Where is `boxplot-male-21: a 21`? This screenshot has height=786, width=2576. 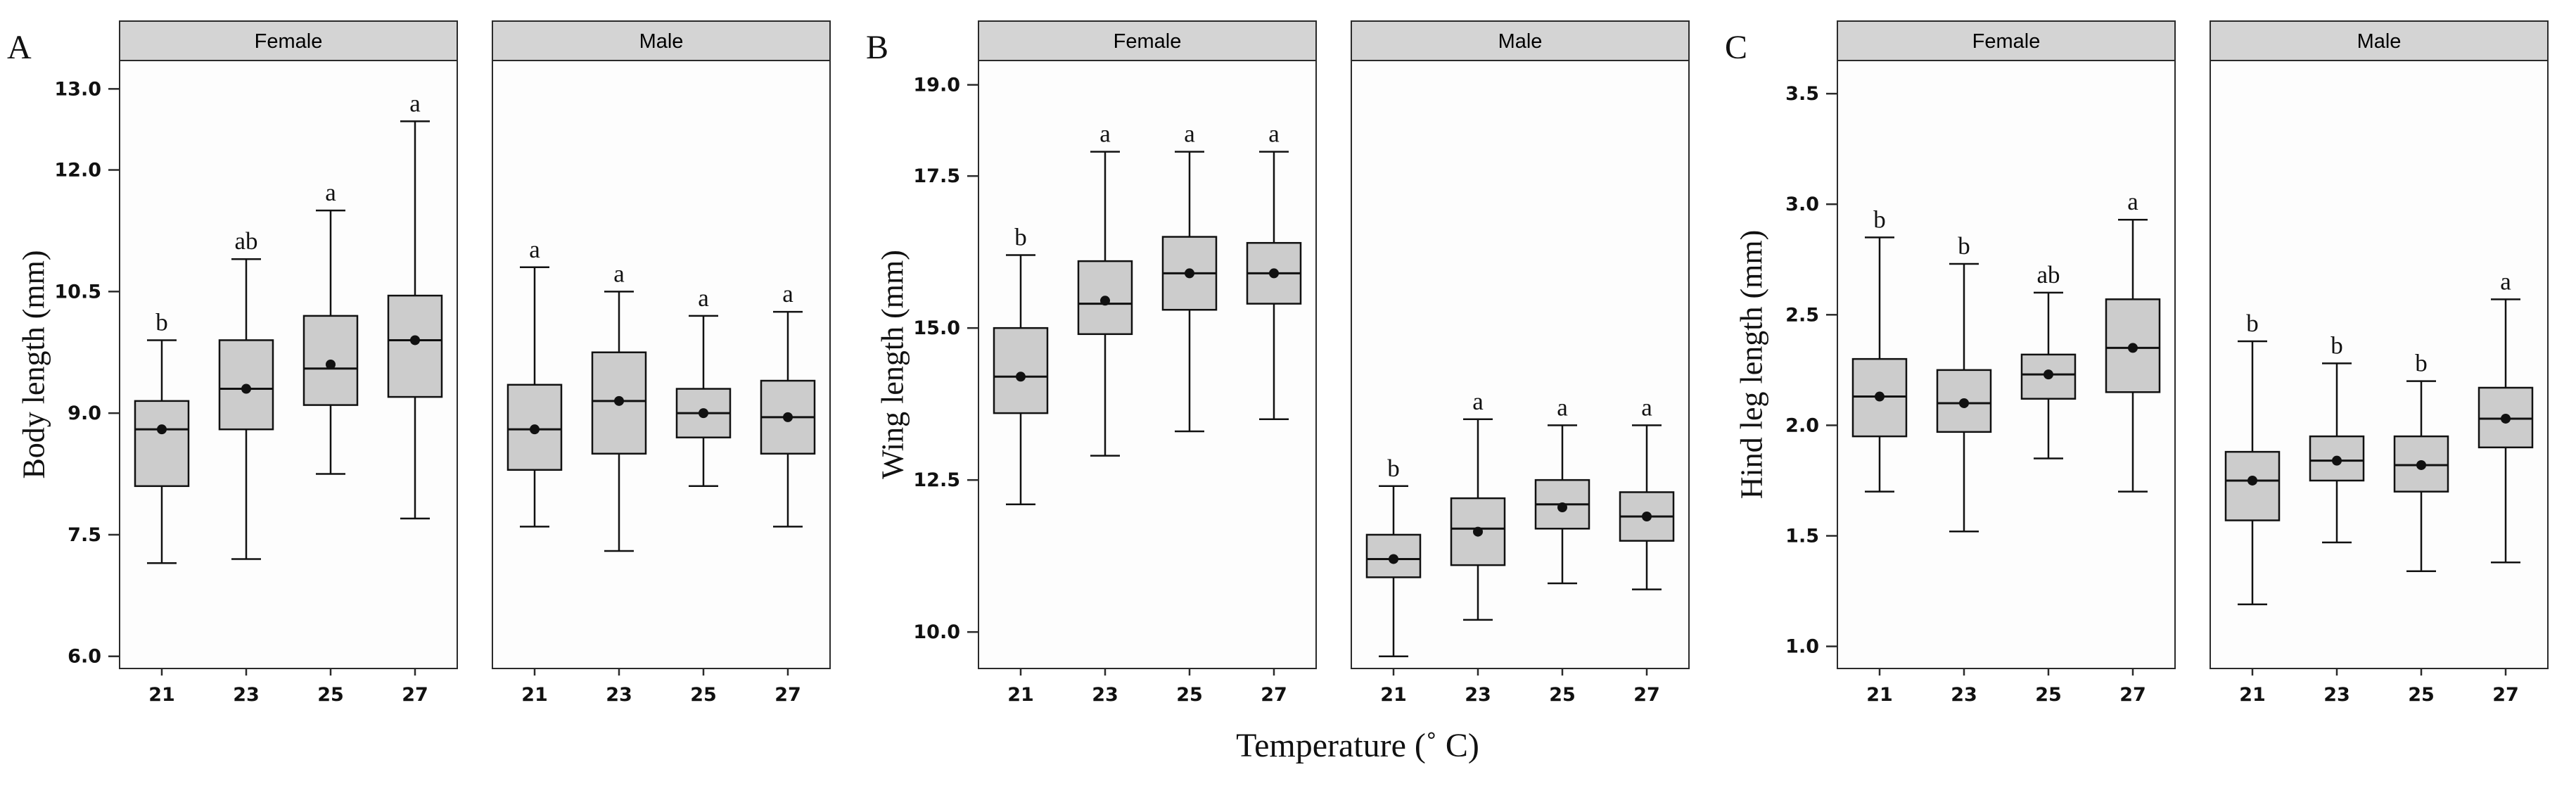 boxplot-male-21: a 21 is located at coordinates (534, 471).